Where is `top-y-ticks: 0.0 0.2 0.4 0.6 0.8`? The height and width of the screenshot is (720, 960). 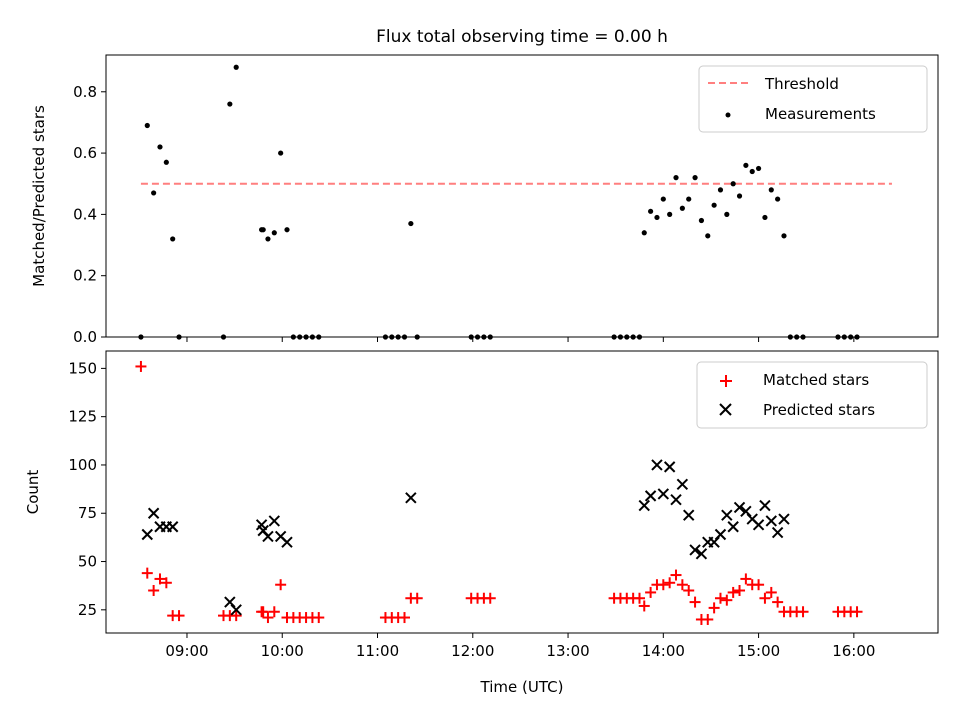 top-y-ticks: 0.0 0.2 0.4 0.6 0.8 is located at coordinates (89, 214).